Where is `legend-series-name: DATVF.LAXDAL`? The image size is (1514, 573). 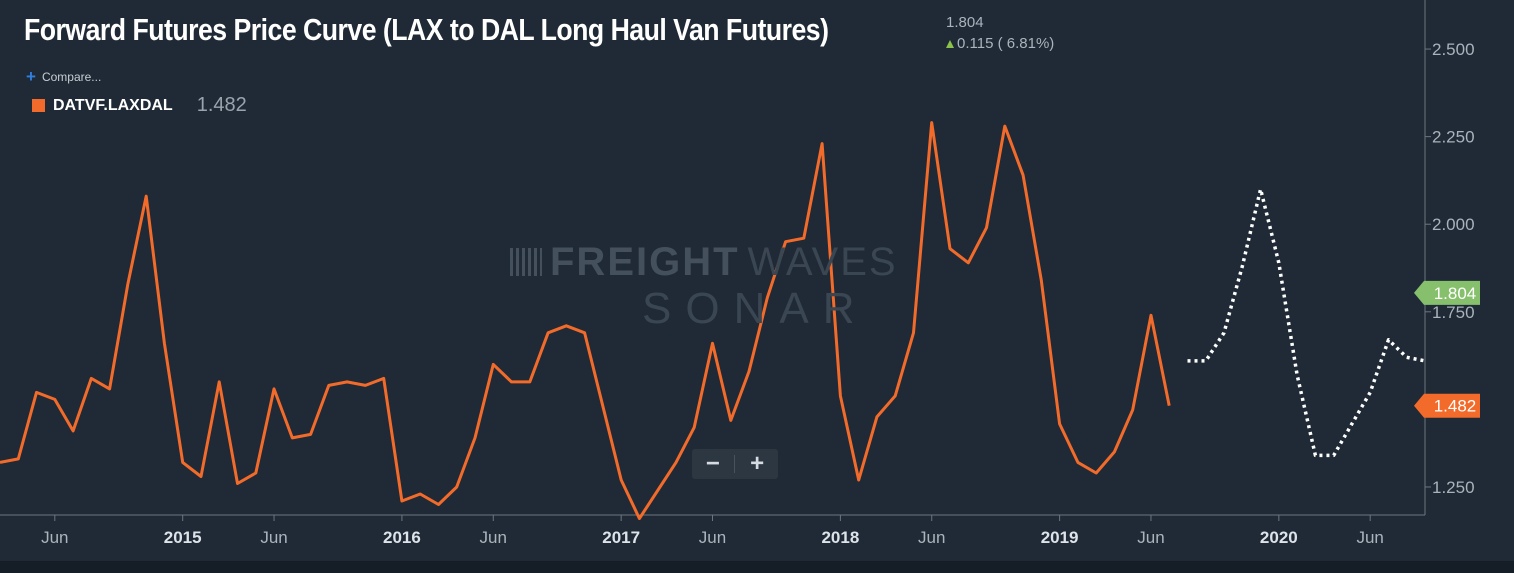
legend-series-name: DATVF.LAXDAL is located at coordinates (113, 105).